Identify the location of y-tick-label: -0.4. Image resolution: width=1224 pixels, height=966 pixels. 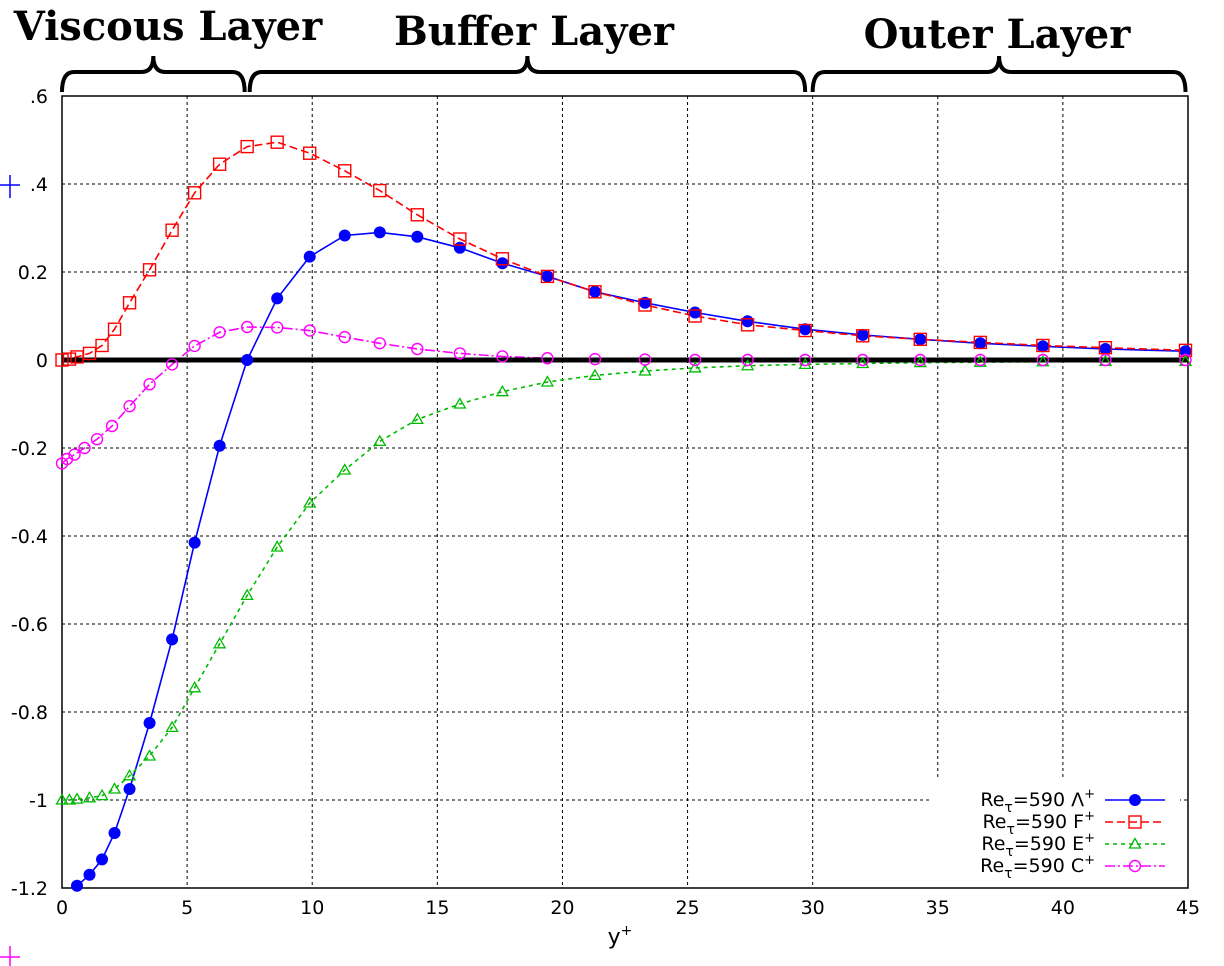
(29, 537).